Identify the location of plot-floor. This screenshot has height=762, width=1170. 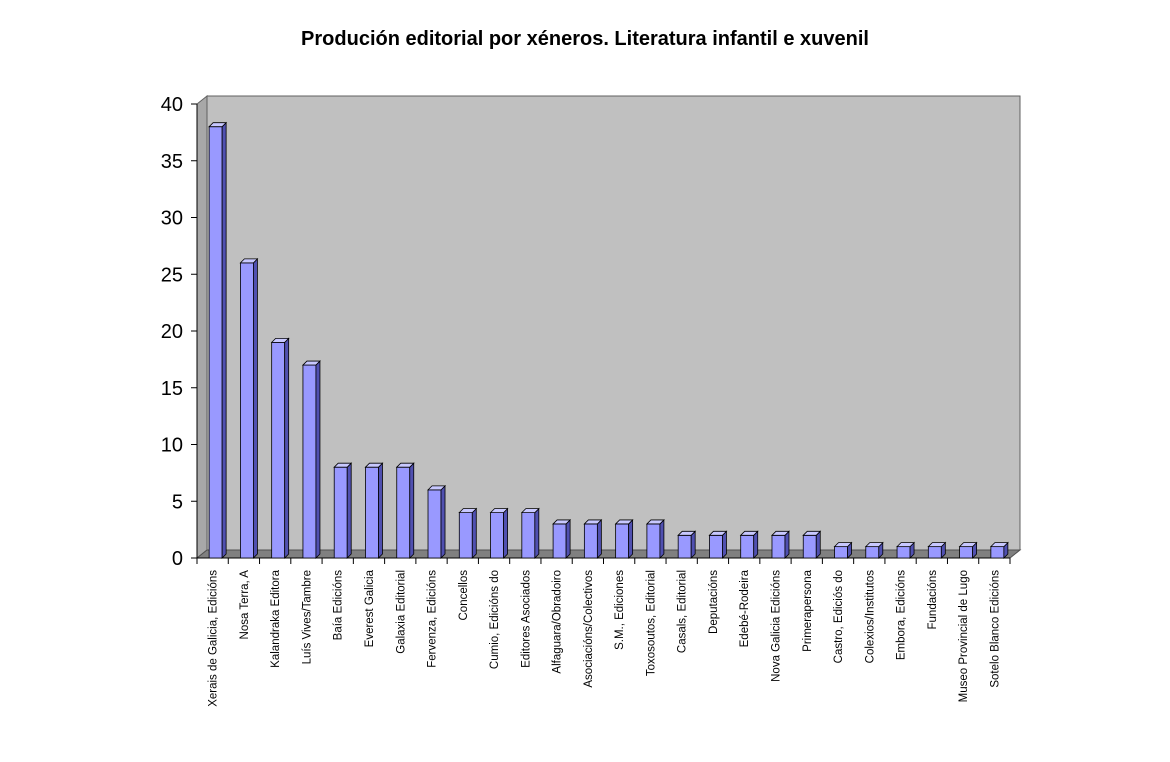
(608, 554).